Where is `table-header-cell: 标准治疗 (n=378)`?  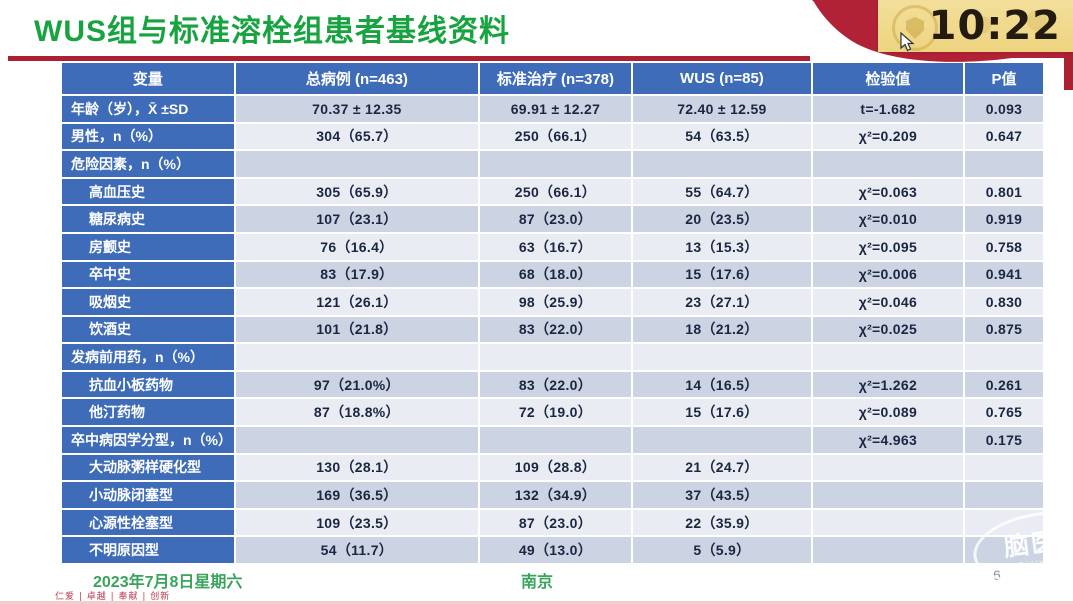
table-header-cell: 标准治疗 (n=378) is located at coordinates (555, 78).